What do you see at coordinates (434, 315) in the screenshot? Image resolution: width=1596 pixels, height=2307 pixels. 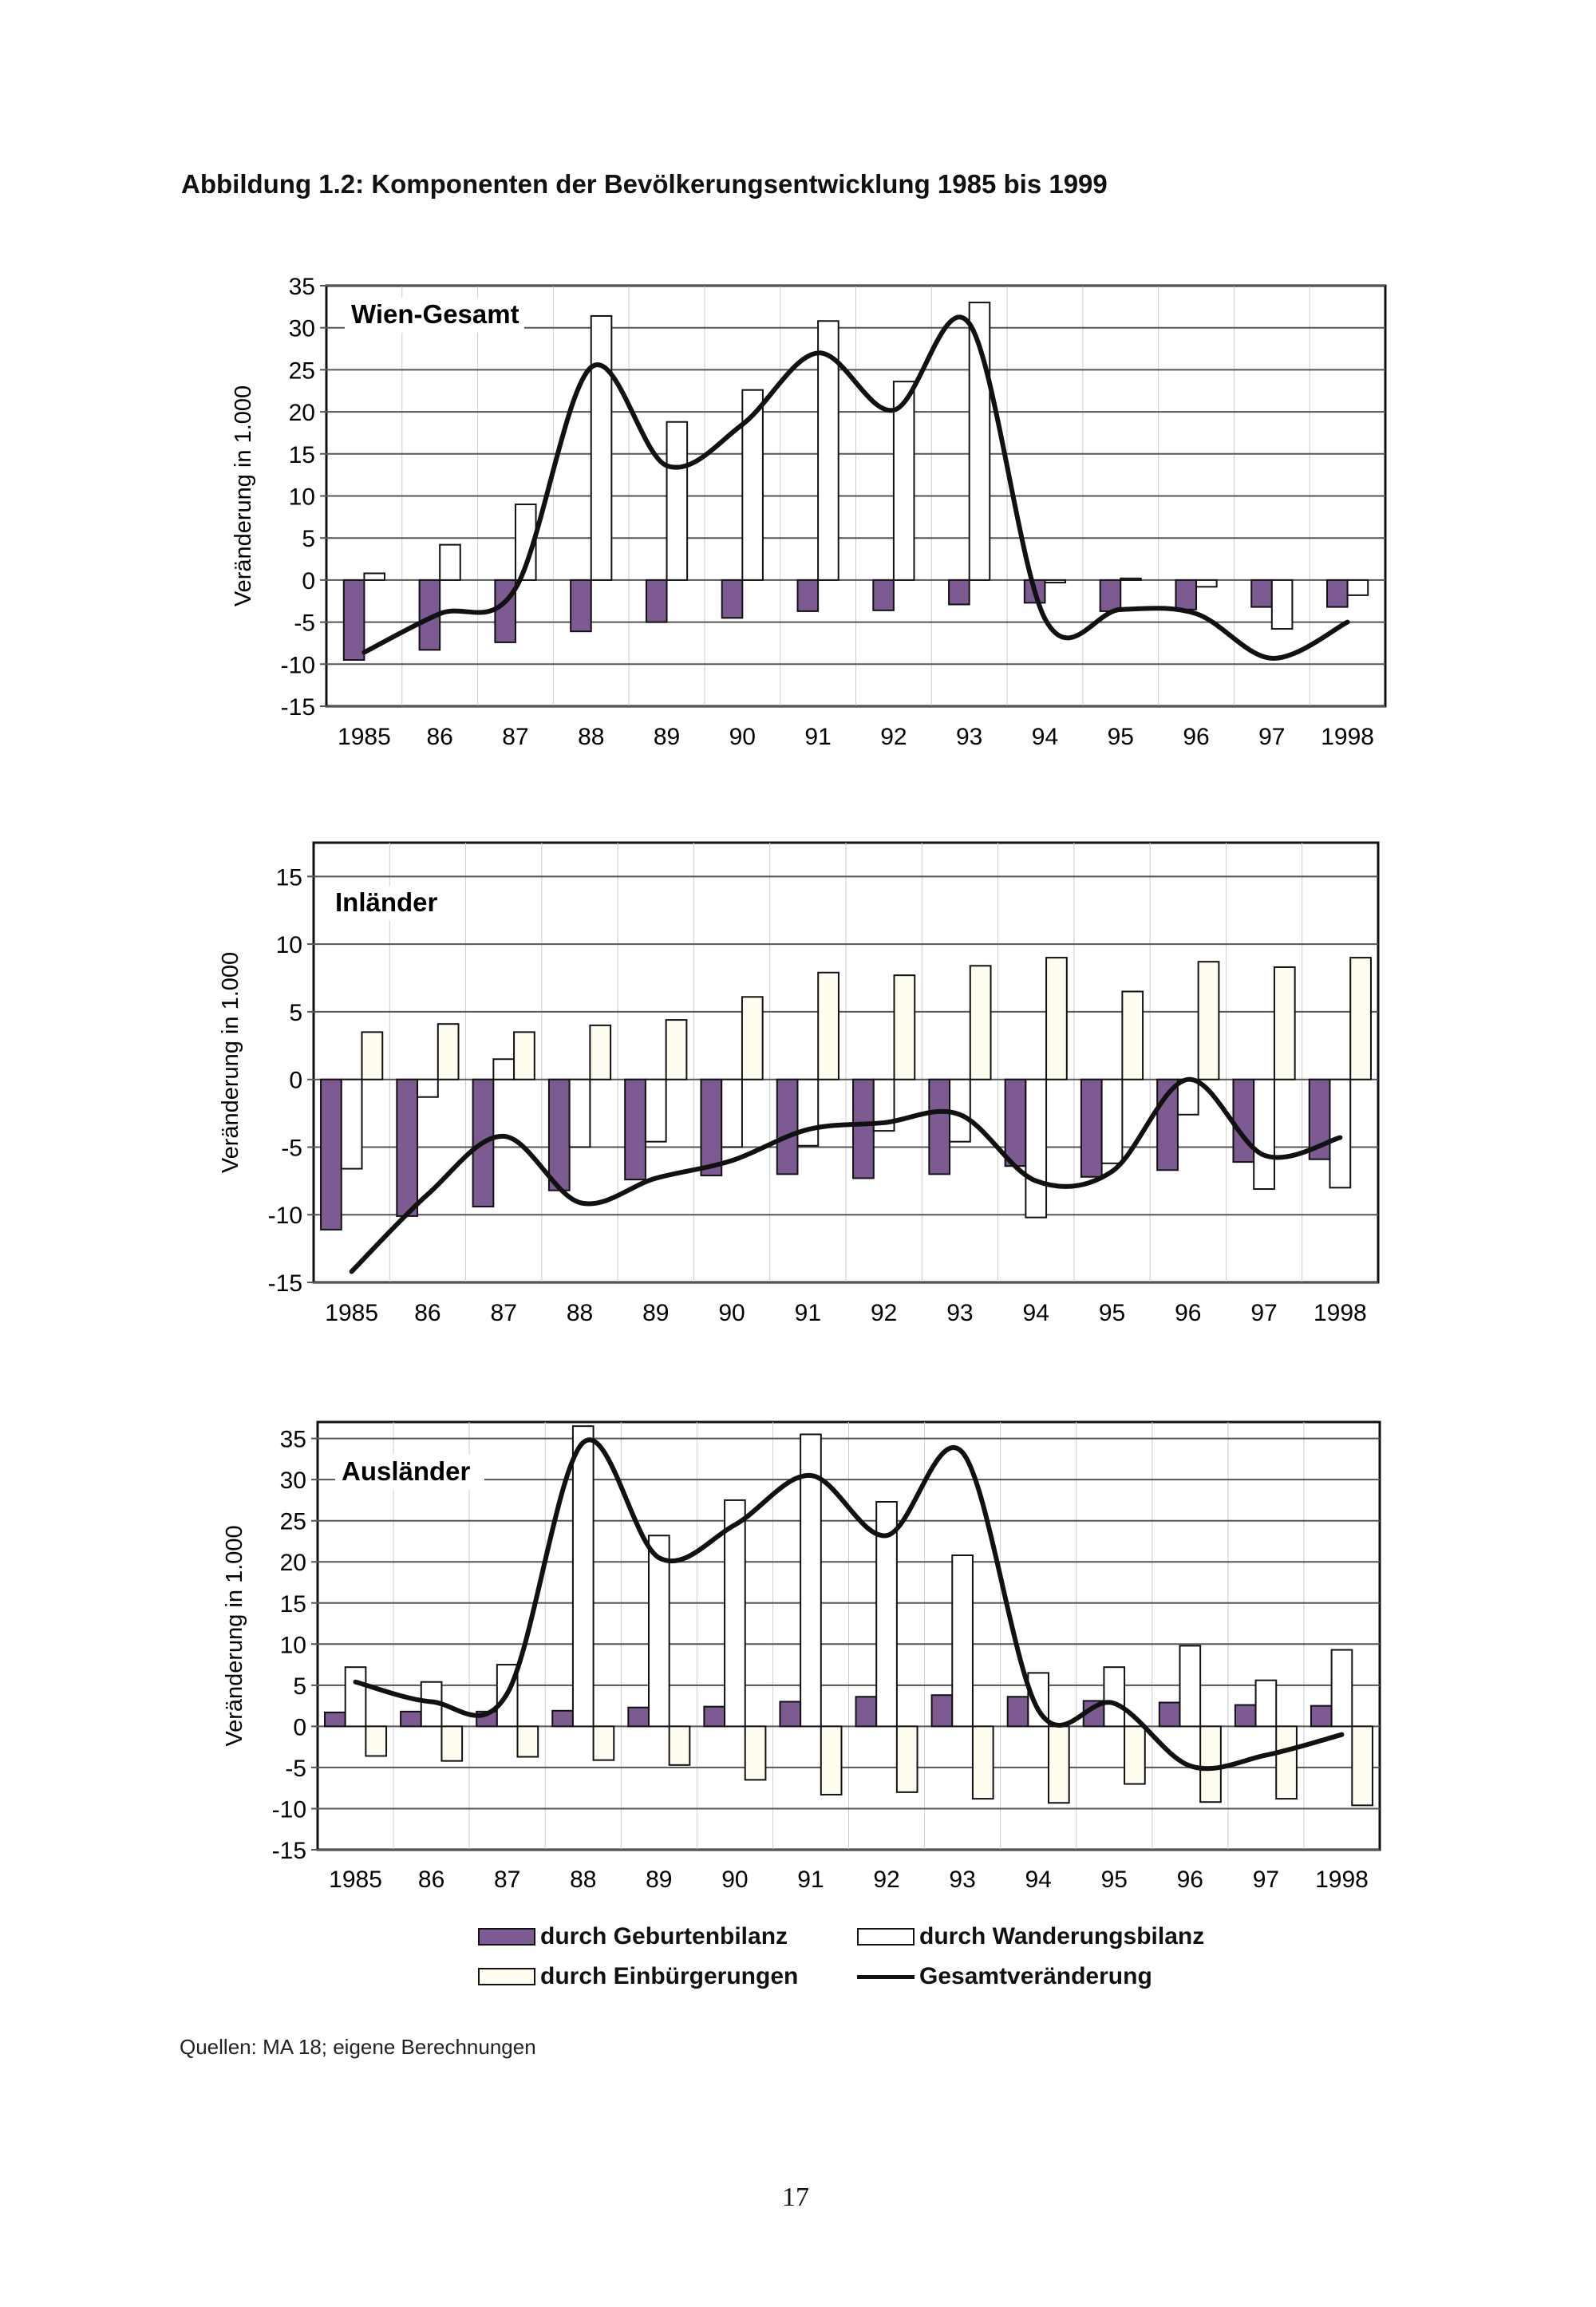 I see `chart-title-bg` at bounding box center [434, 315].